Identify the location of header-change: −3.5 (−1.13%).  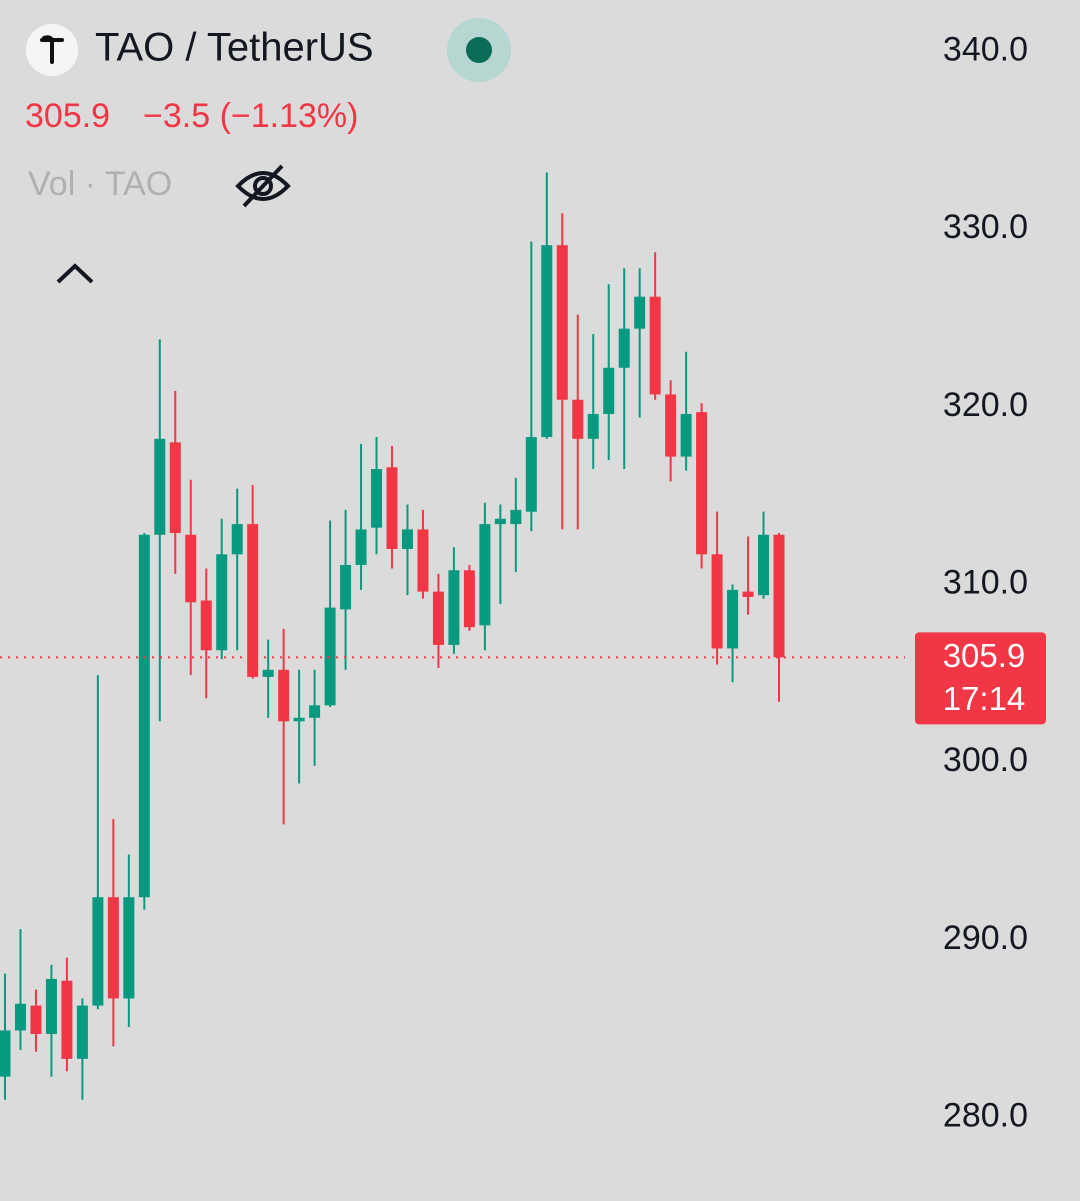
(250, 116).